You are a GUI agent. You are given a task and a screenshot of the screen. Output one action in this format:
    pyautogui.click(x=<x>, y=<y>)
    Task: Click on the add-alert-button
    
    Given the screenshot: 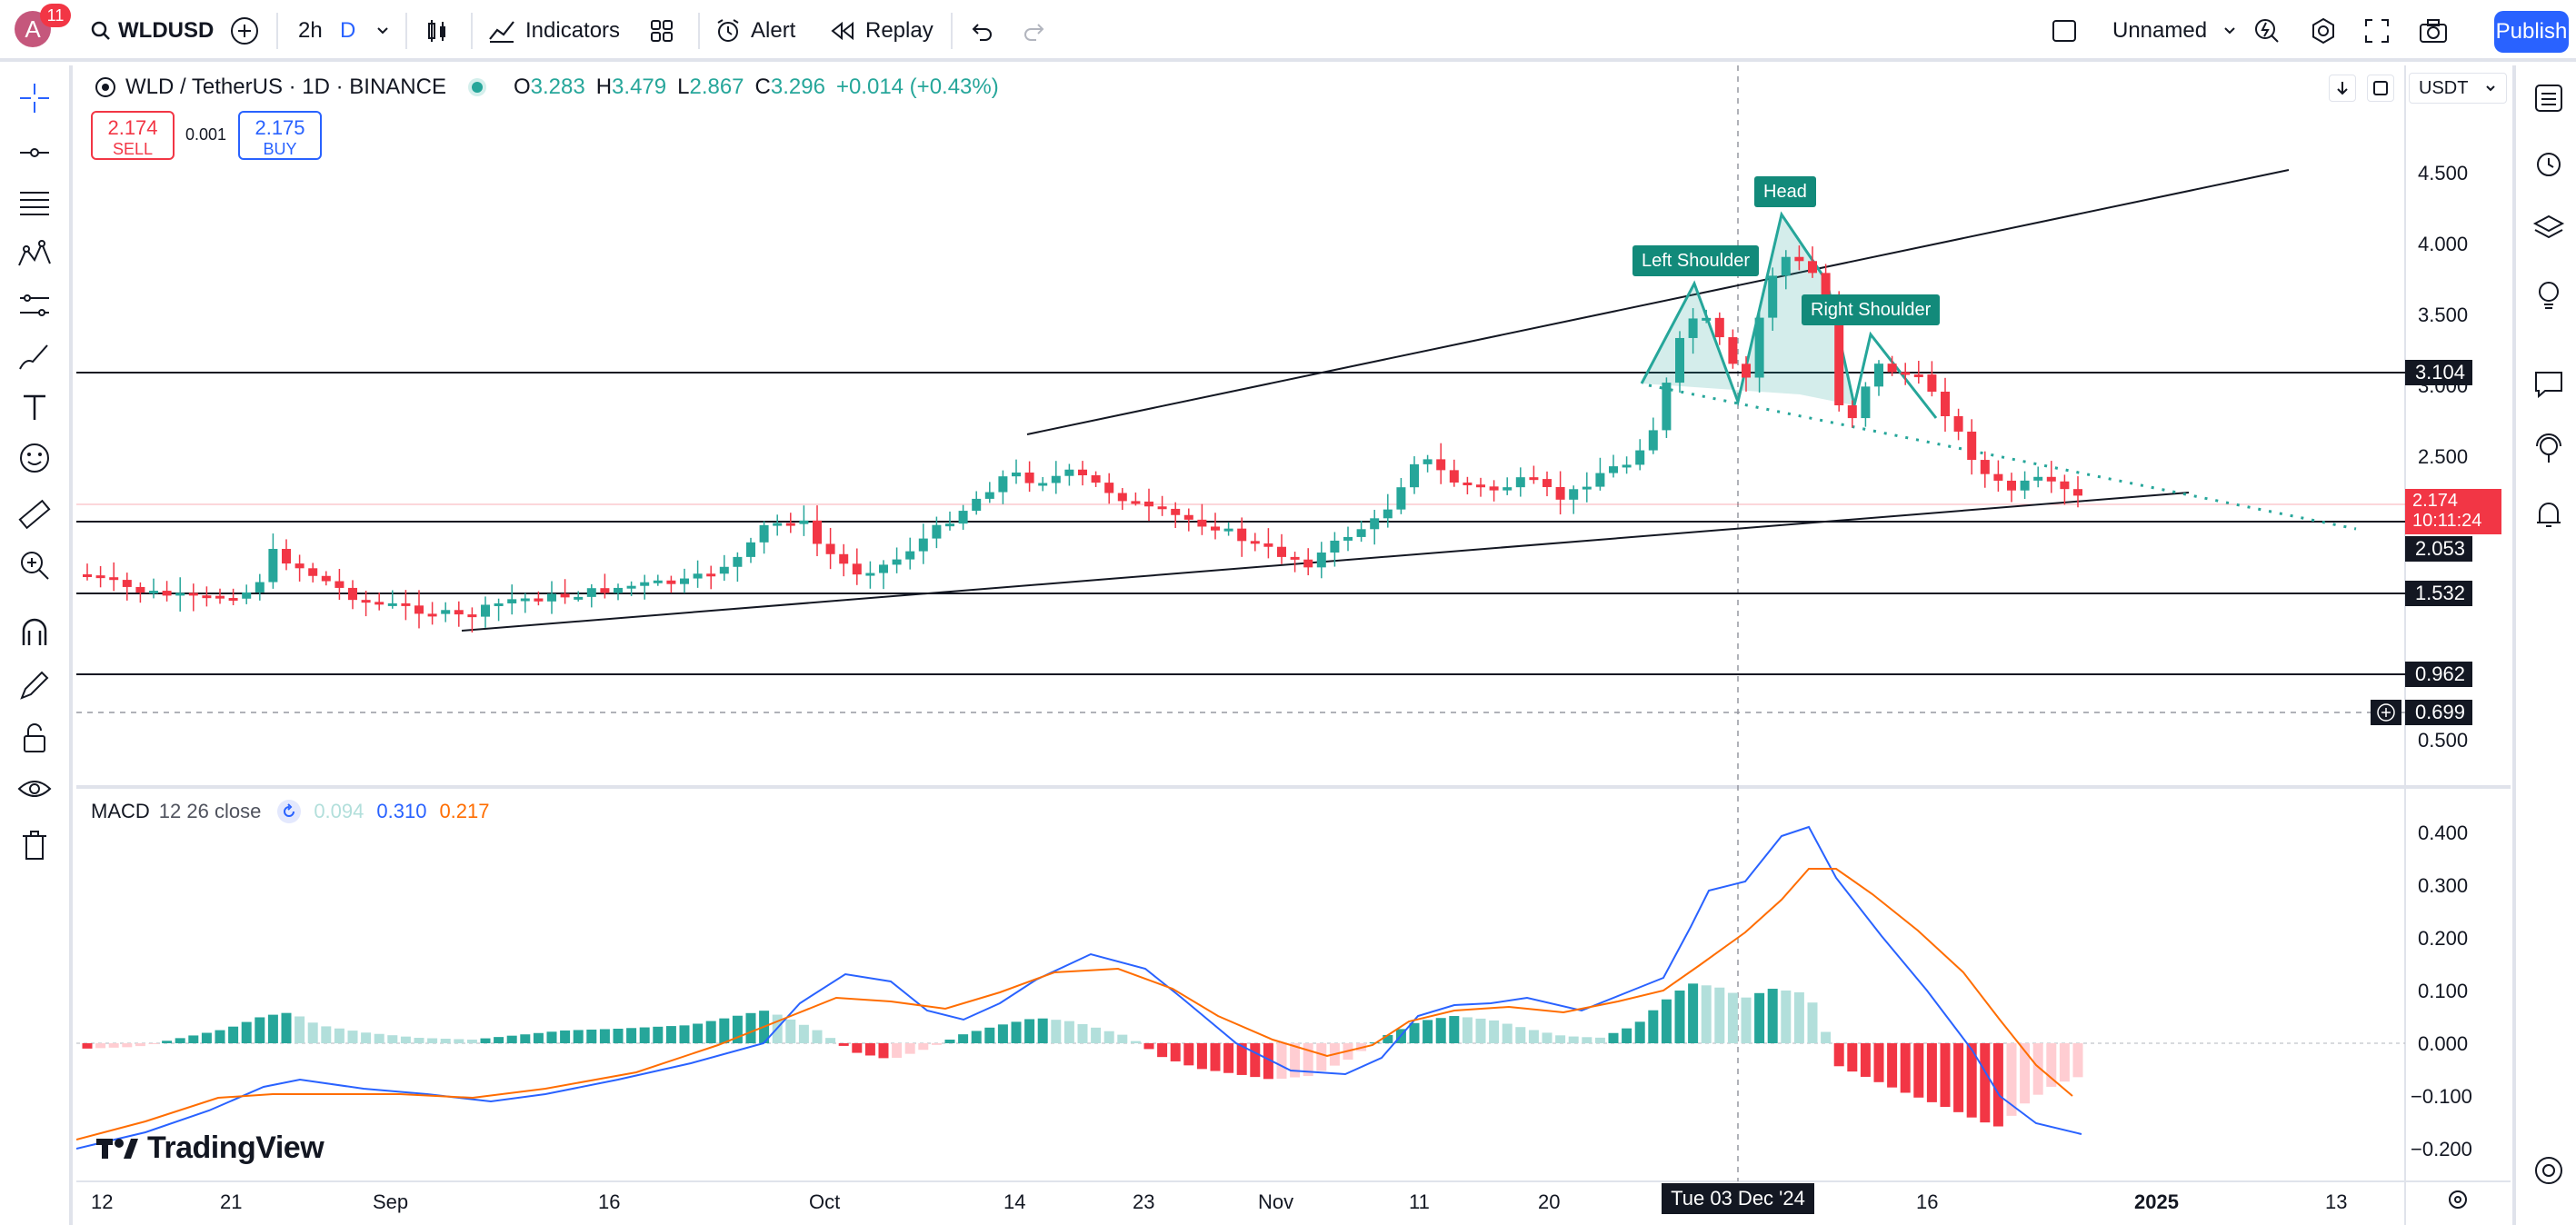 What is the action you would take?
    pyautogui.click(x=2386, y=713)
    